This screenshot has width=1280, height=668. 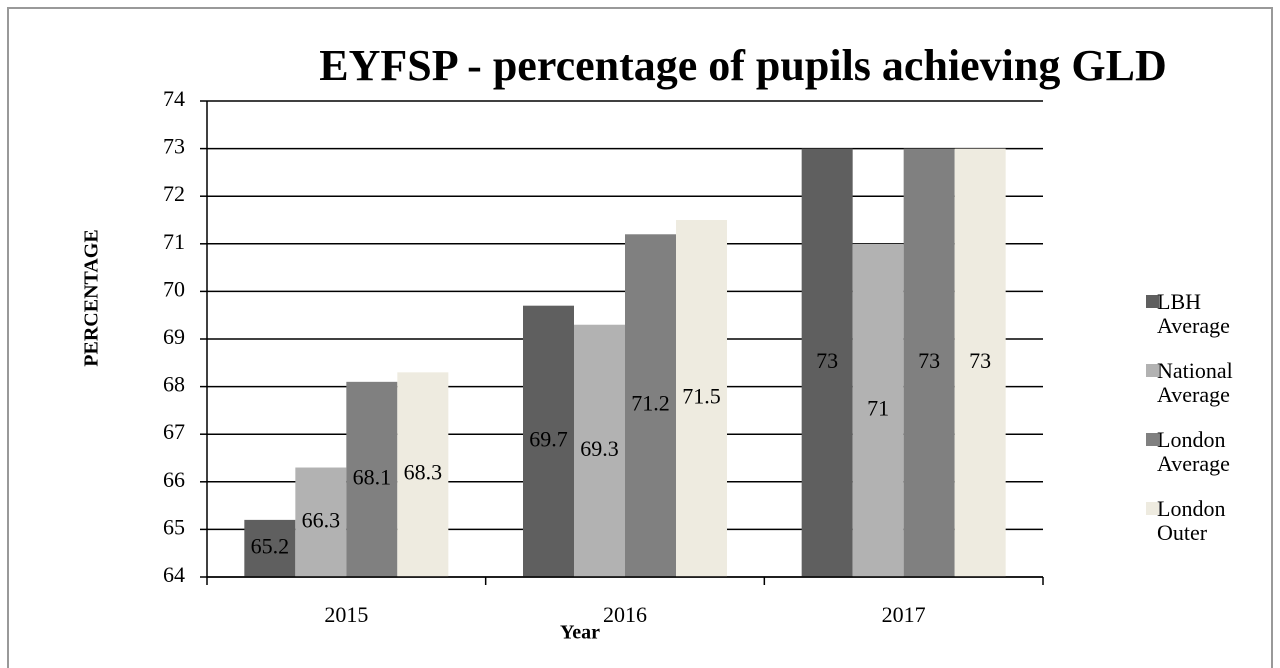 What do you see at coordinates (346, 614) in the screenshot?
I see `x-tick-label: 2015` at bounding box center [346, 614].